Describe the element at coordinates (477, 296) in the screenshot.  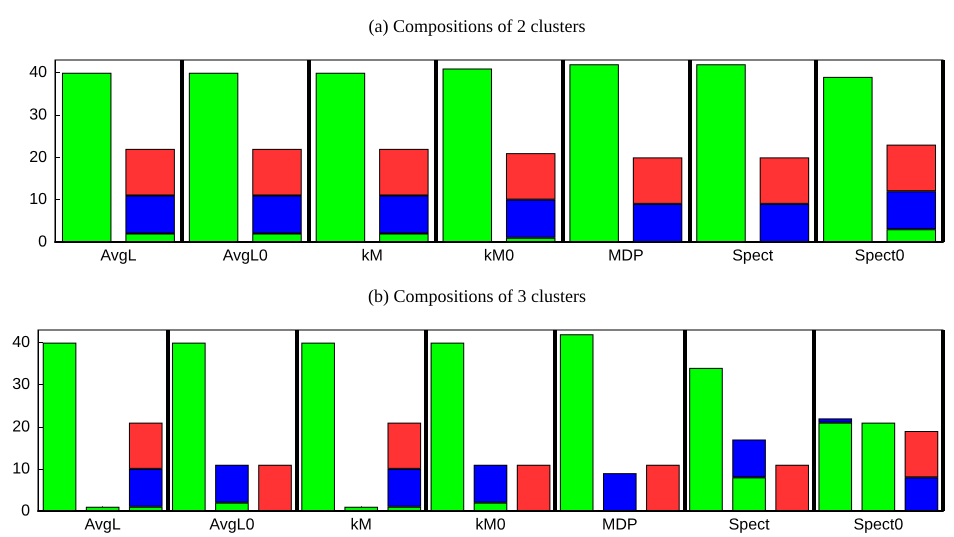
I see `chart-title: (b) Compositions of 3 clusters` at that location.